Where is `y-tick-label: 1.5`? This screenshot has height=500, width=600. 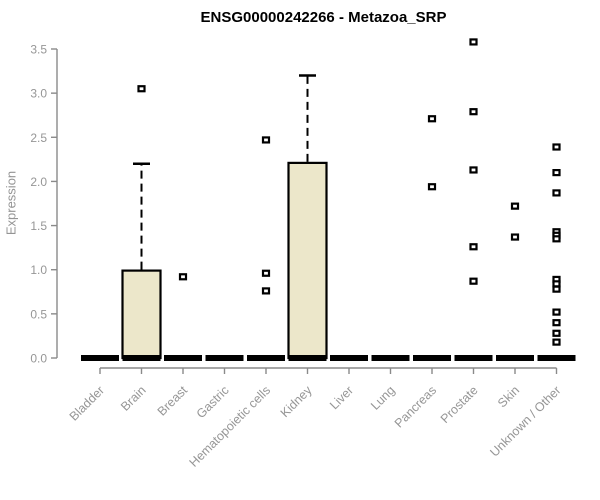
y-tick-label: 1.5 is located at coordinates (38, 226).